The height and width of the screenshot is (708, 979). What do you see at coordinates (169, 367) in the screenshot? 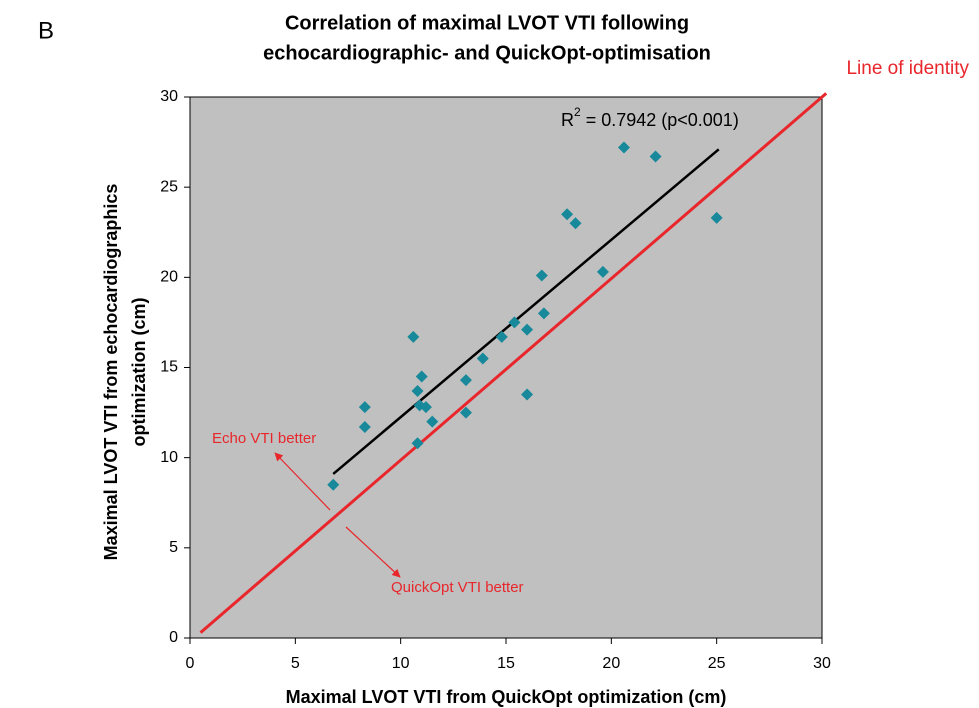
I see `y-tick-label: 15` at bounding box center [169, 367].